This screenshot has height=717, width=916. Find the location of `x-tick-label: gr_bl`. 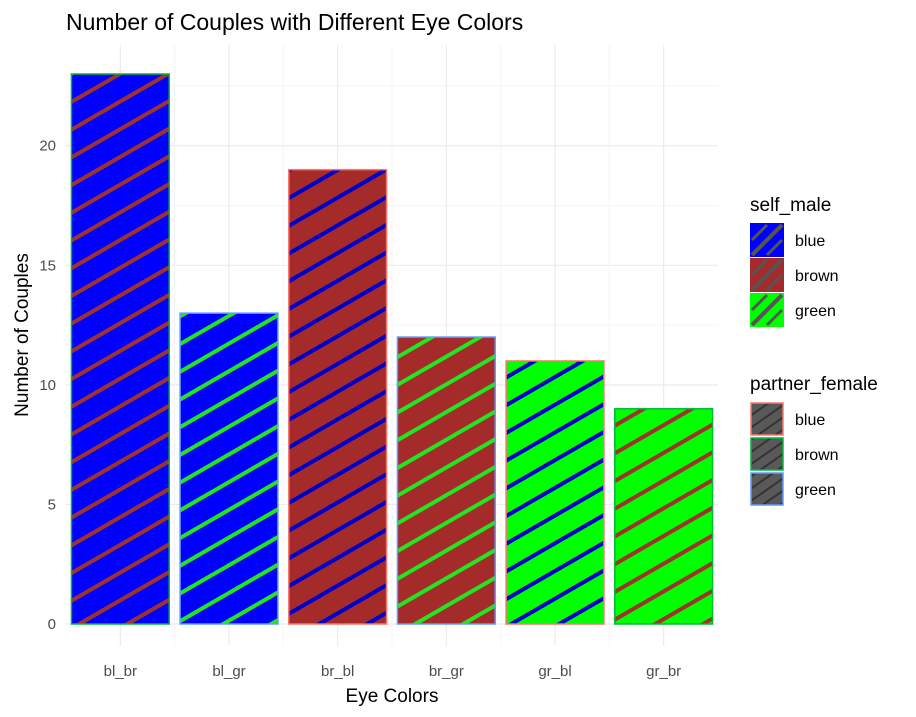

x-tick-label: gr_bl is located at coordinates (554, 671).